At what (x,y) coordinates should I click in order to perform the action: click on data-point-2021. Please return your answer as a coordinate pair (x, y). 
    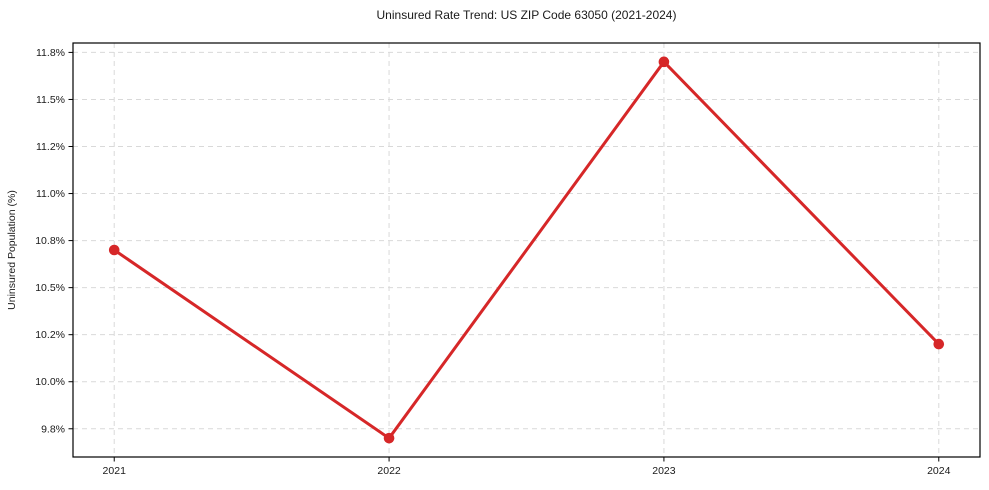
    Looking at the image, I should click on (114, 250).